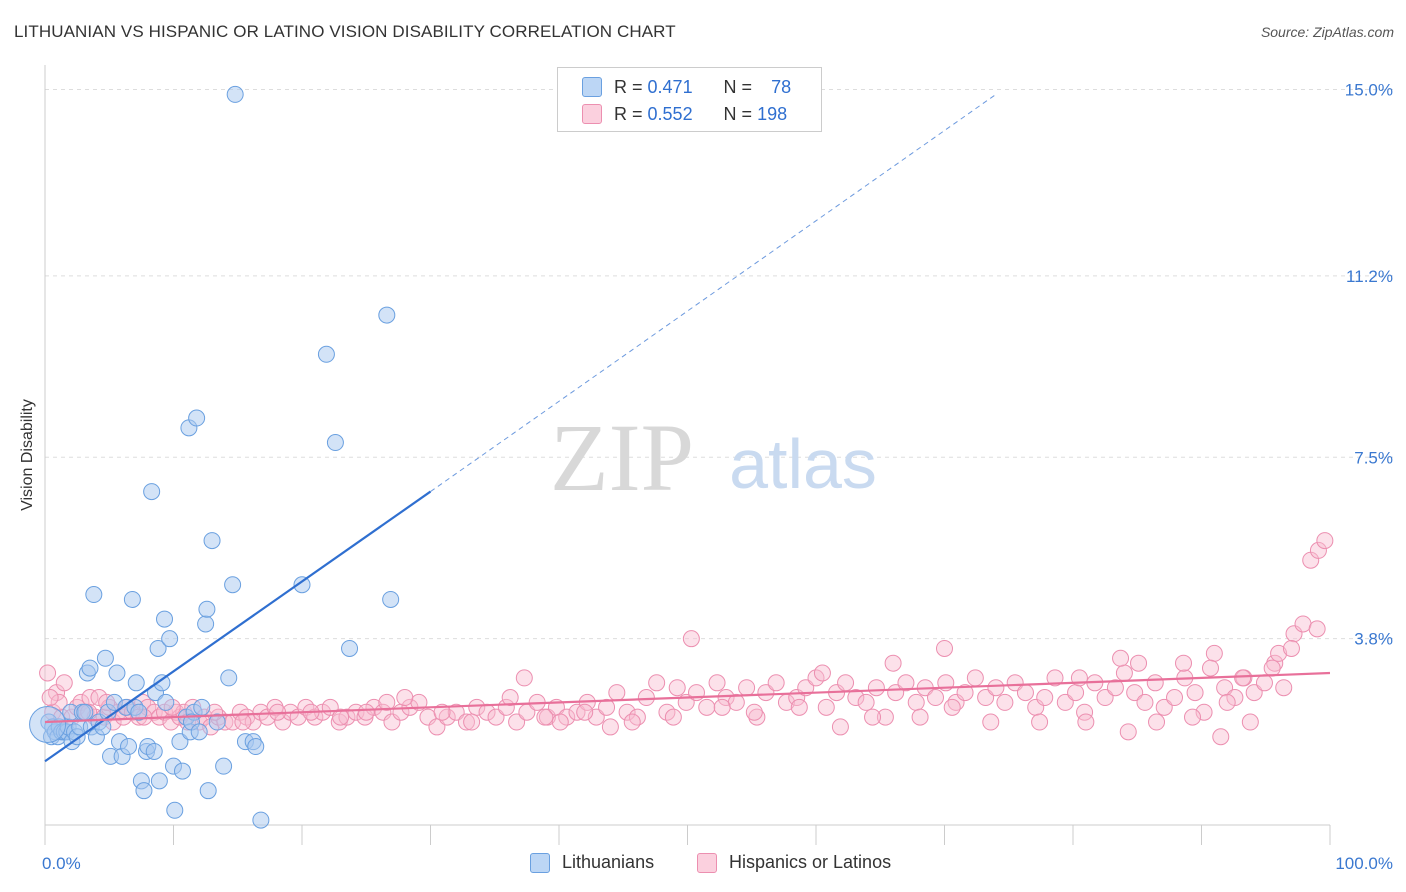 This screenshot has width=1406, height=892. Describe the element at coordinates (781, 86) in the screenshot. I see `legend-n-value: 78` at that location.